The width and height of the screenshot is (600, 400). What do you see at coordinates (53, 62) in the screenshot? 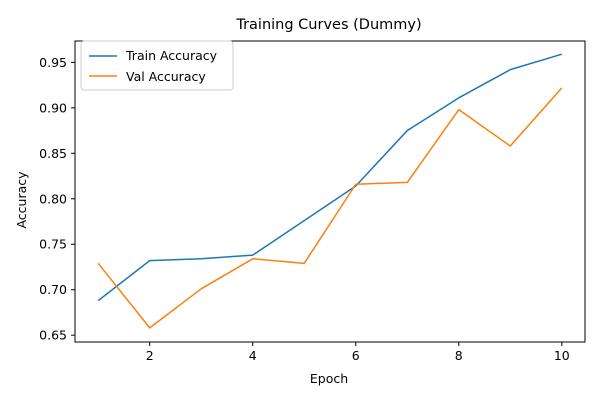
I see `y-tick-label: 0.95` at bounding box center [53, 62].